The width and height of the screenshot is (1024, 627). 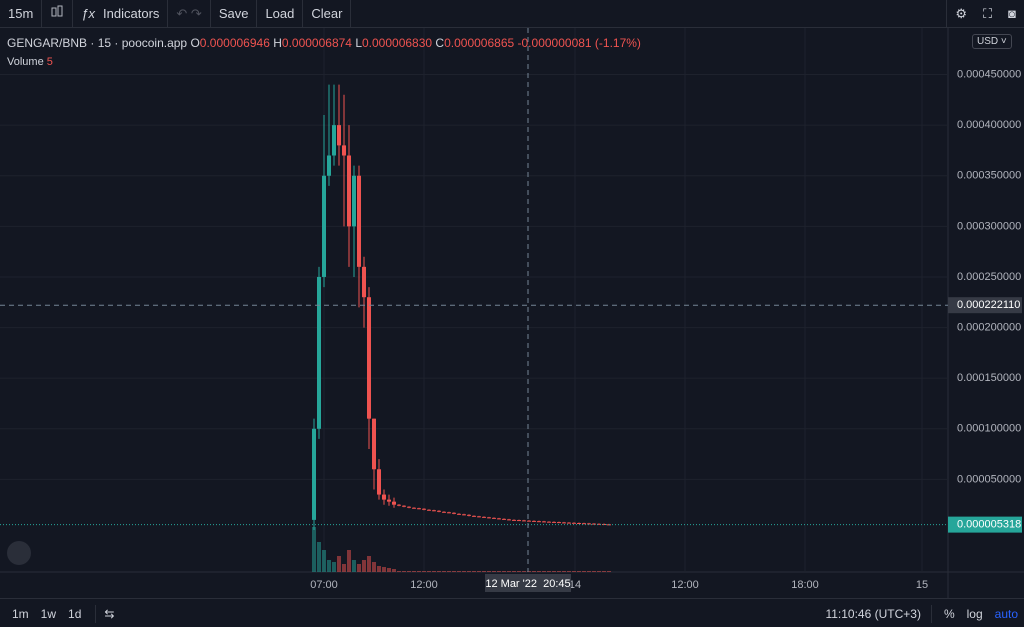 I want to click on clock: 11:10:46 (UTC+3), so click(x=873, y=613).